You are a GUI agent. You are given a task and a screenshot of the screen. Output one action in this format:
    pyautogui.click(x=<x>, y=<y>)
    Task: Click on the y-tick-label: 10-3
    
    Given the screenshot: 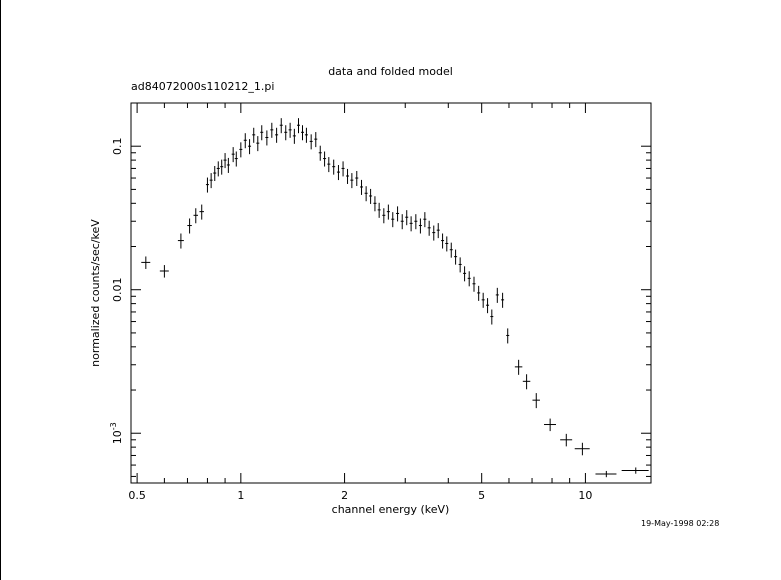 What is the action you would take?
    pyautogui.click(x=116, y=433)
    